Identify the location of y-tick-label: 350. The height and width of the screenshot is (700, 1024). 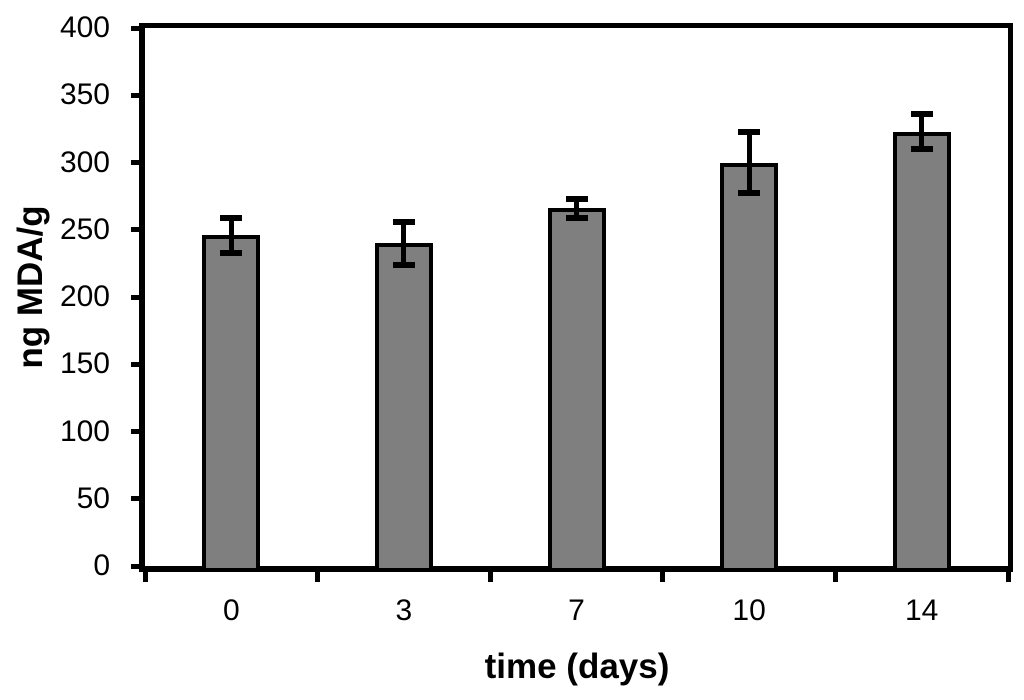
(84, 95).